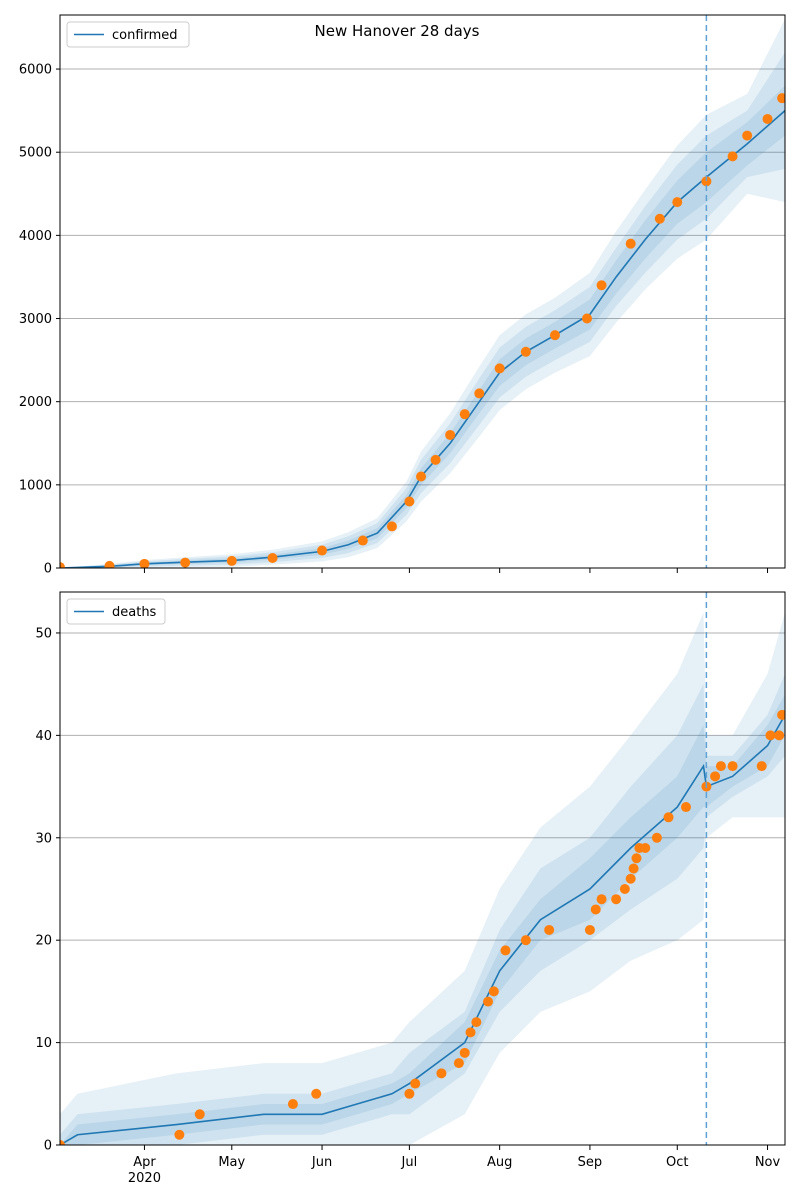 The width and height of the screenshot is (800, 1200). I want to click on x-tick-label: Jul, so click(409, 1162).